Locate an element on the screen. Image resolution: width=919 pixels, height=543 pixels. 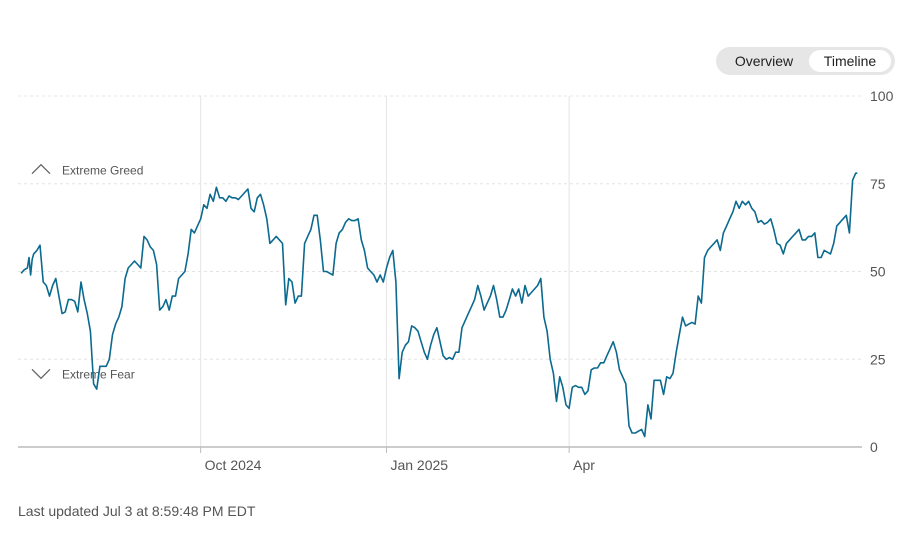
overview-tab: Overview is located at coordinates (764, 61).